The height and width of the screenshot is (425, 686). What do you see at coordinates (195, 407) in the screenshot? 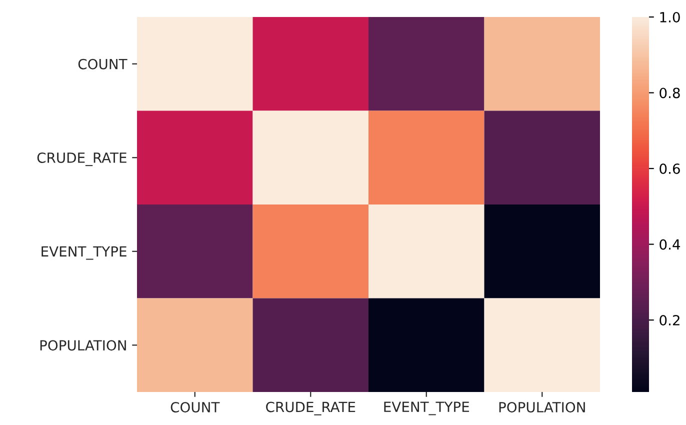
I see `x-tick-label: COUNT` at bounding box center [195, 407].